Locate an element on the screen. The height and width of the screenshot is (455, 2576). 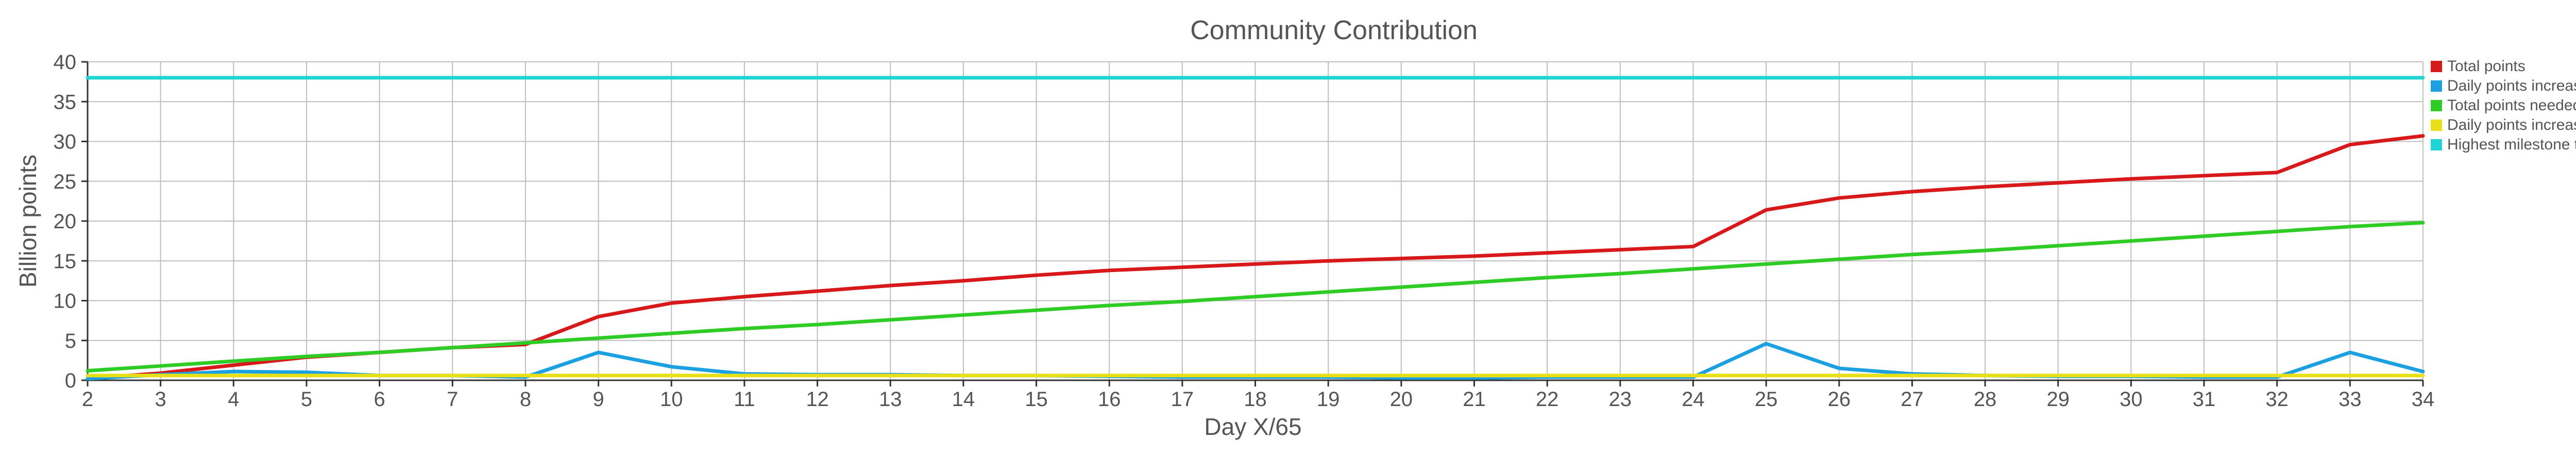
legend-label: Total points is located at coordinates (2486, 66).